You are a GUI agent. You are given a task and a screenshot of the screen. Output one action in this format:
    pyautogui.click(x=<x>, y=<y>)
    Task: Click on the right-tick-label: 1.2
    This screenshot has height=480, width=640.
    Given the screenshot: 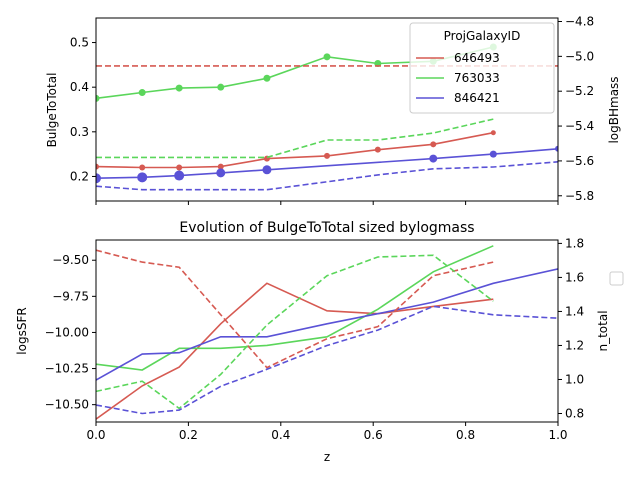 What is the action you would take?
    pyautogui.click(x=574, y=345)
    